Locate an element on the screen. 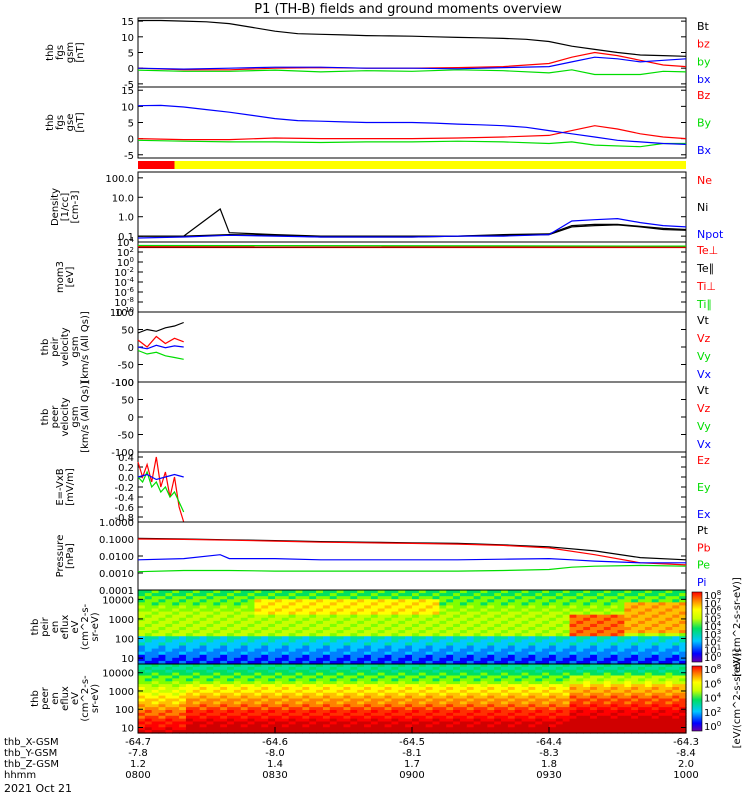 This screenshot has height=800, width=750. colorbar is located at coordinates (697, 698).